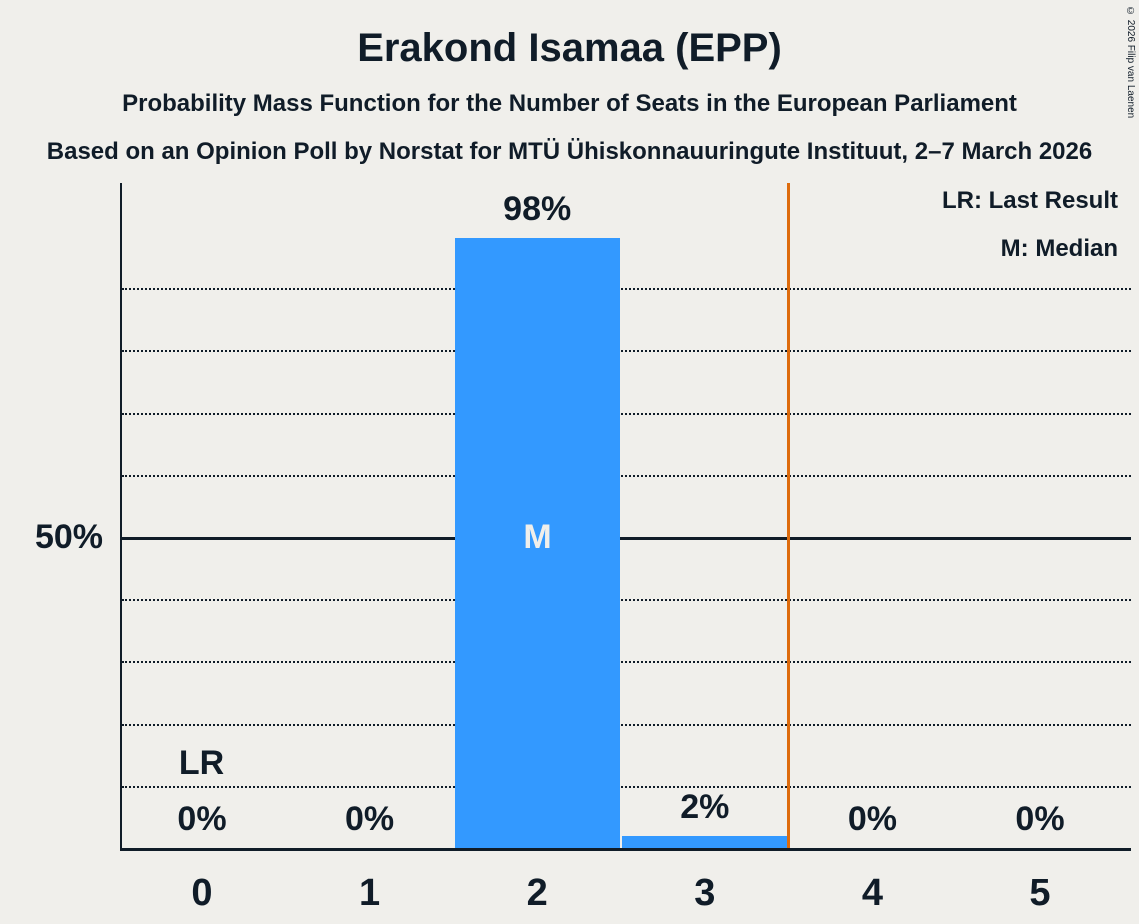 The height and width of the screenshot is (924, 1139). Describe the element at coordinates (202, 819) in the screenshot. I see `value-label-0-seats: 0%` at that location.